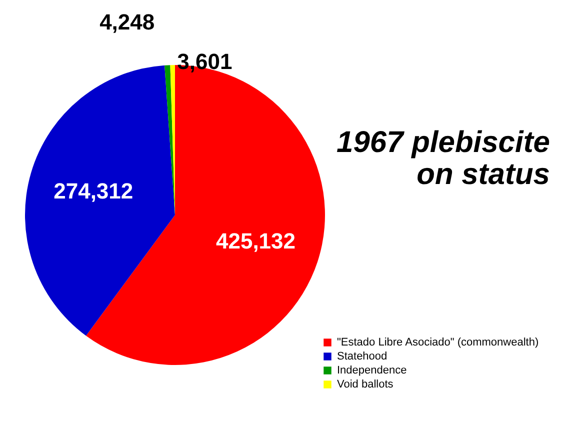 This screenshot has height=427, width=570. I want to click on data-label: 4,248, so click(127, 22).